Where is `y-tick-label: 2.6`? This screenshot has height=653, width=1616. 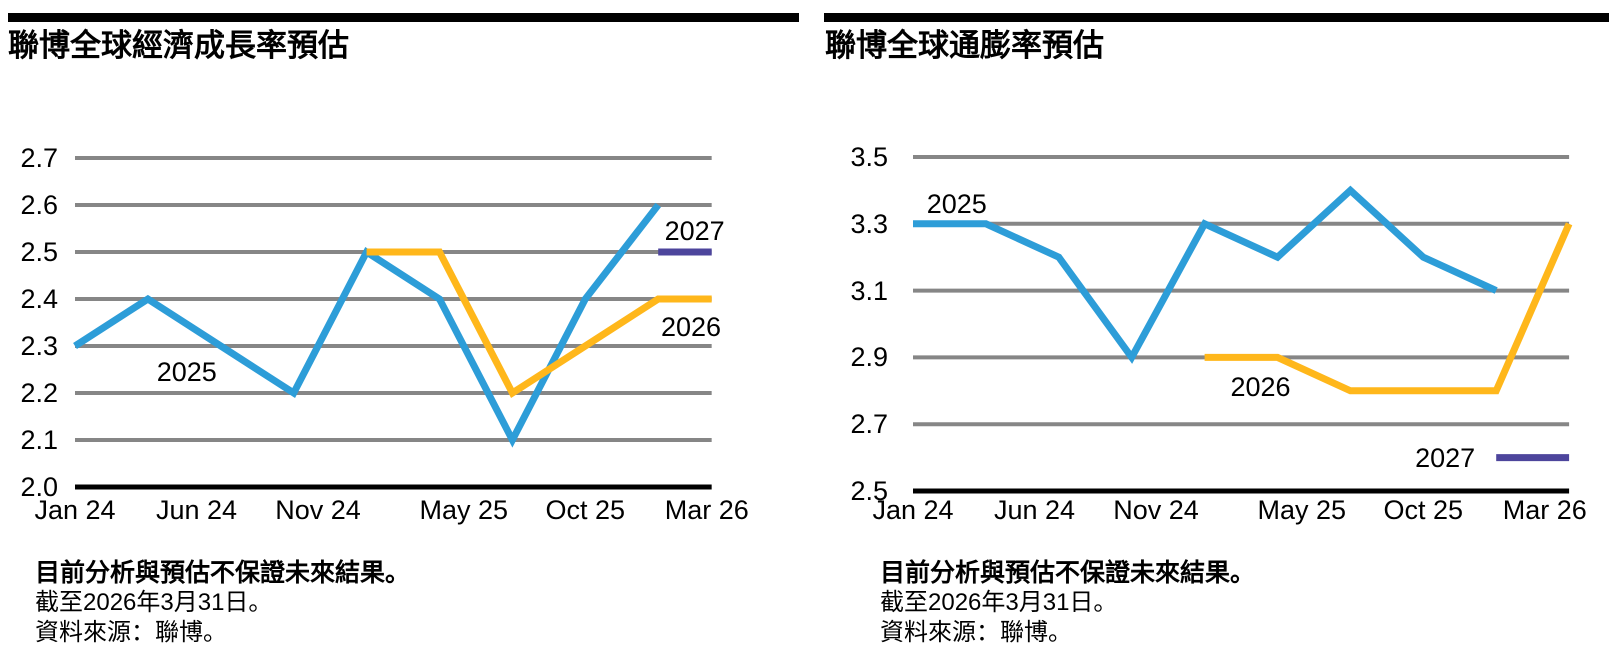 y-tick-label: 2.6 is located at coordinates (39, 205).